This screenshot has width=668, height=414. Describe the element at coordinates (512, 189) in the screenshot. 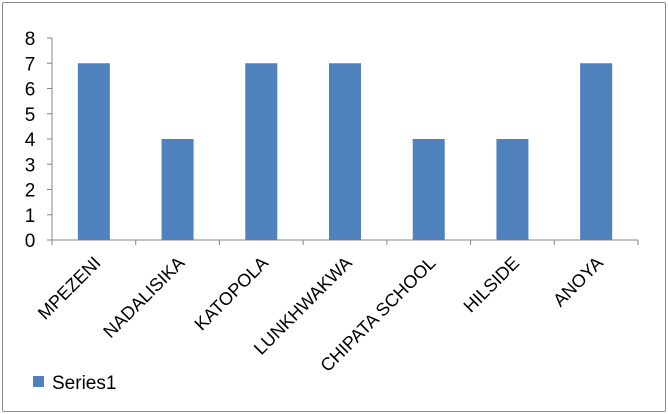

I see `bar-hilside` at that location.